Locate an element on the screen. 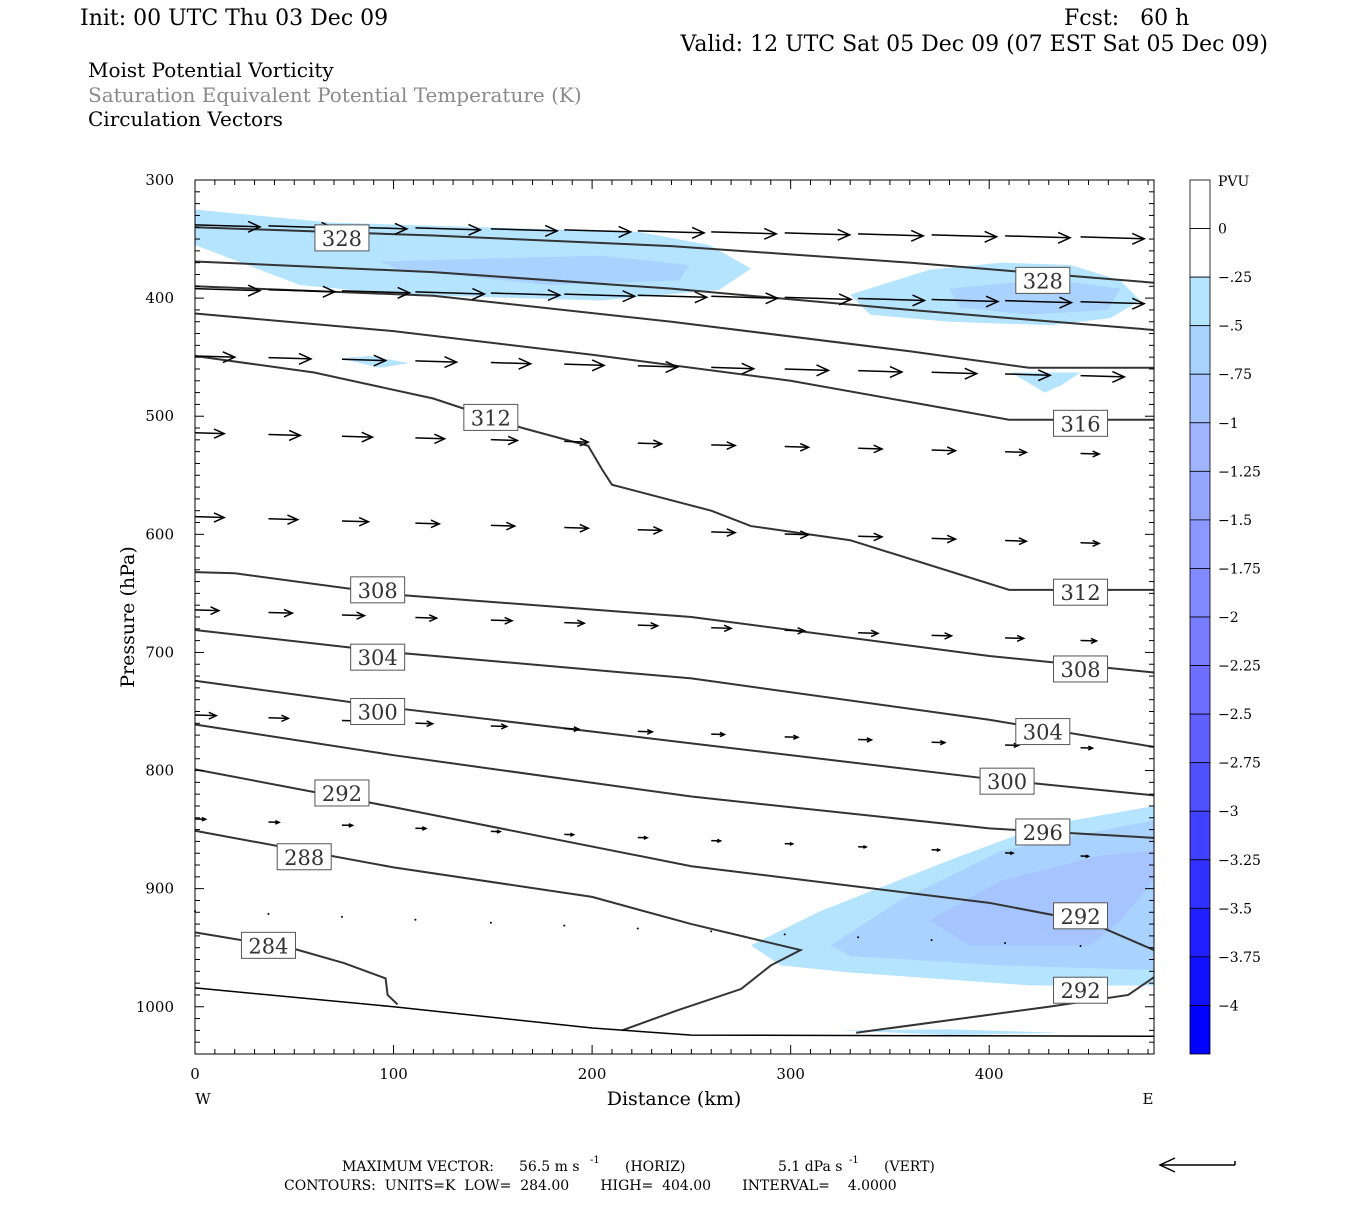 Image resolution: width=1350 pixels, height=1205 pixels. contour-label: 308 is located at coordinates (1080, 670).